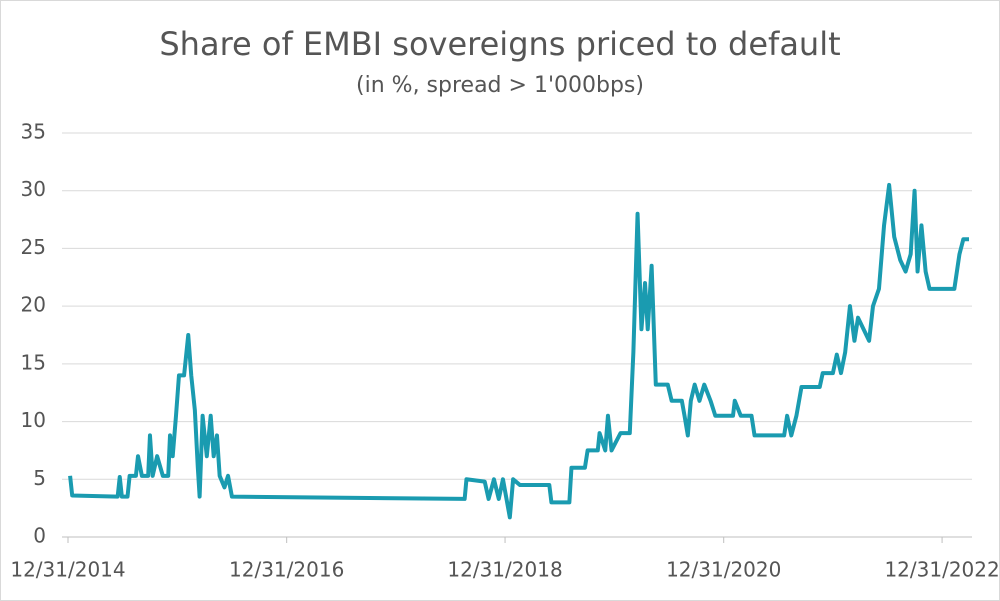  I want to click on y-tick-label: 35, so click(33, 132).